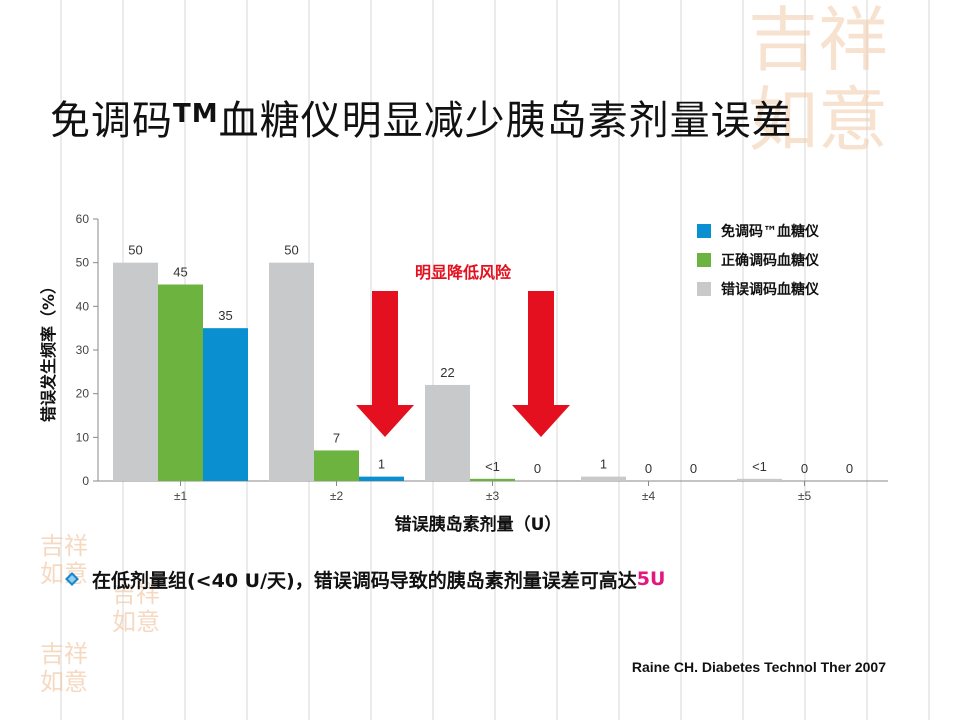 Image resolution: width=960 pixels, height=720 pixels. What do you see at coordinates (493, 496) in the screenshot?
I see `x-tick-label: ±3` at bounding box center [493, 496].